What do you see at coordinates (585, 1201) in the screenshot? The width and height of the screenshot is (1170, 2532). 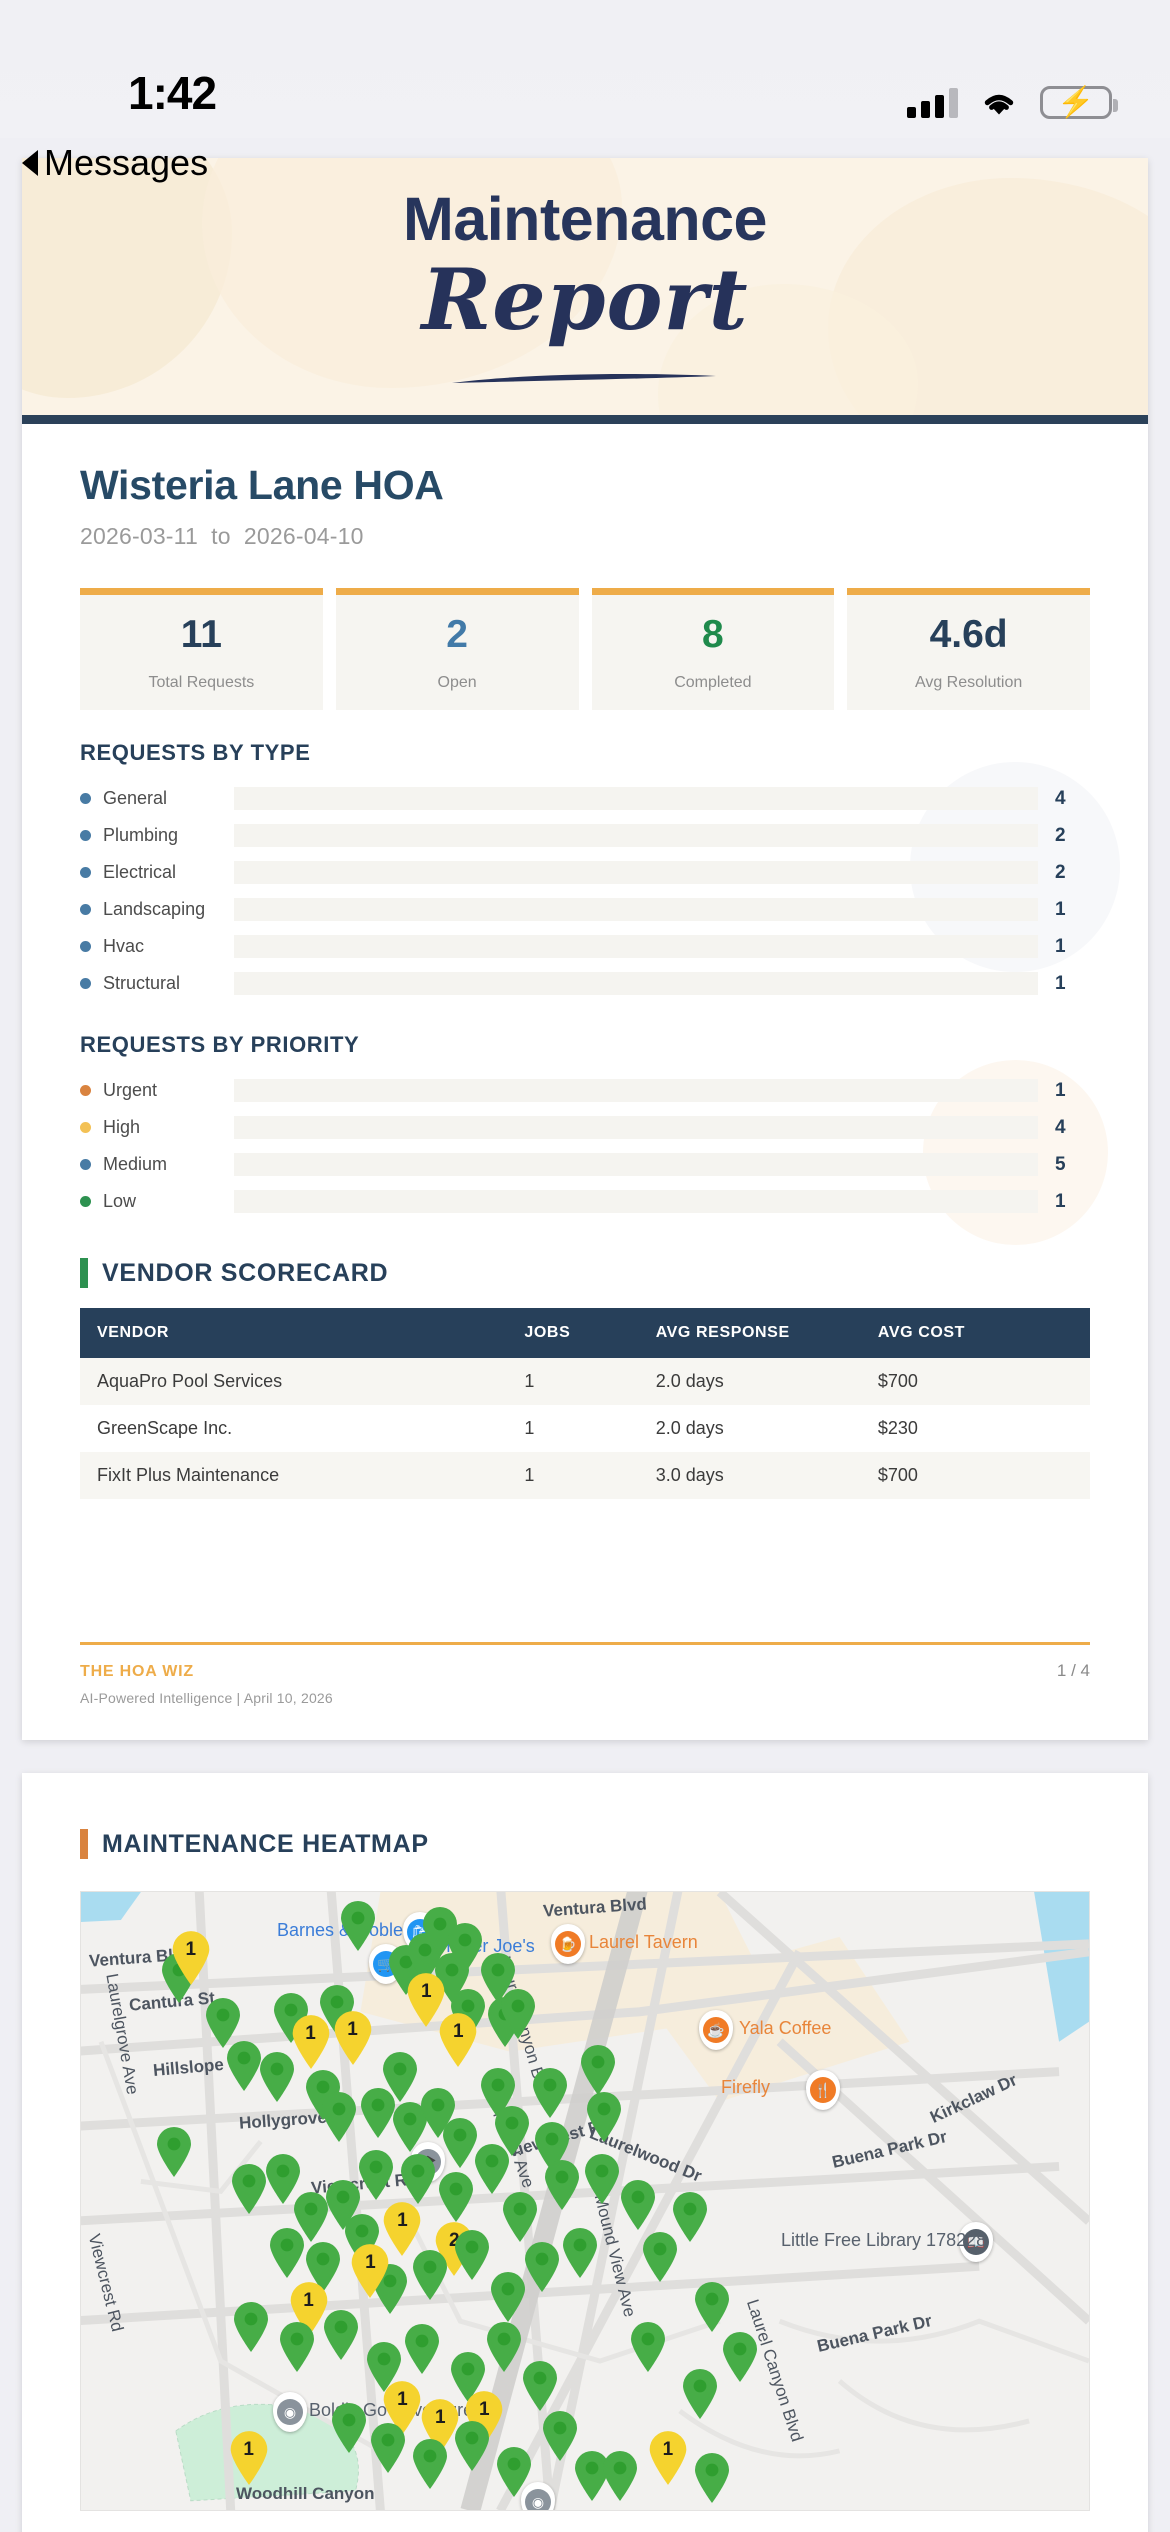 I see `chart-bar-row: Low 1` at bounding box center [585, 1201].